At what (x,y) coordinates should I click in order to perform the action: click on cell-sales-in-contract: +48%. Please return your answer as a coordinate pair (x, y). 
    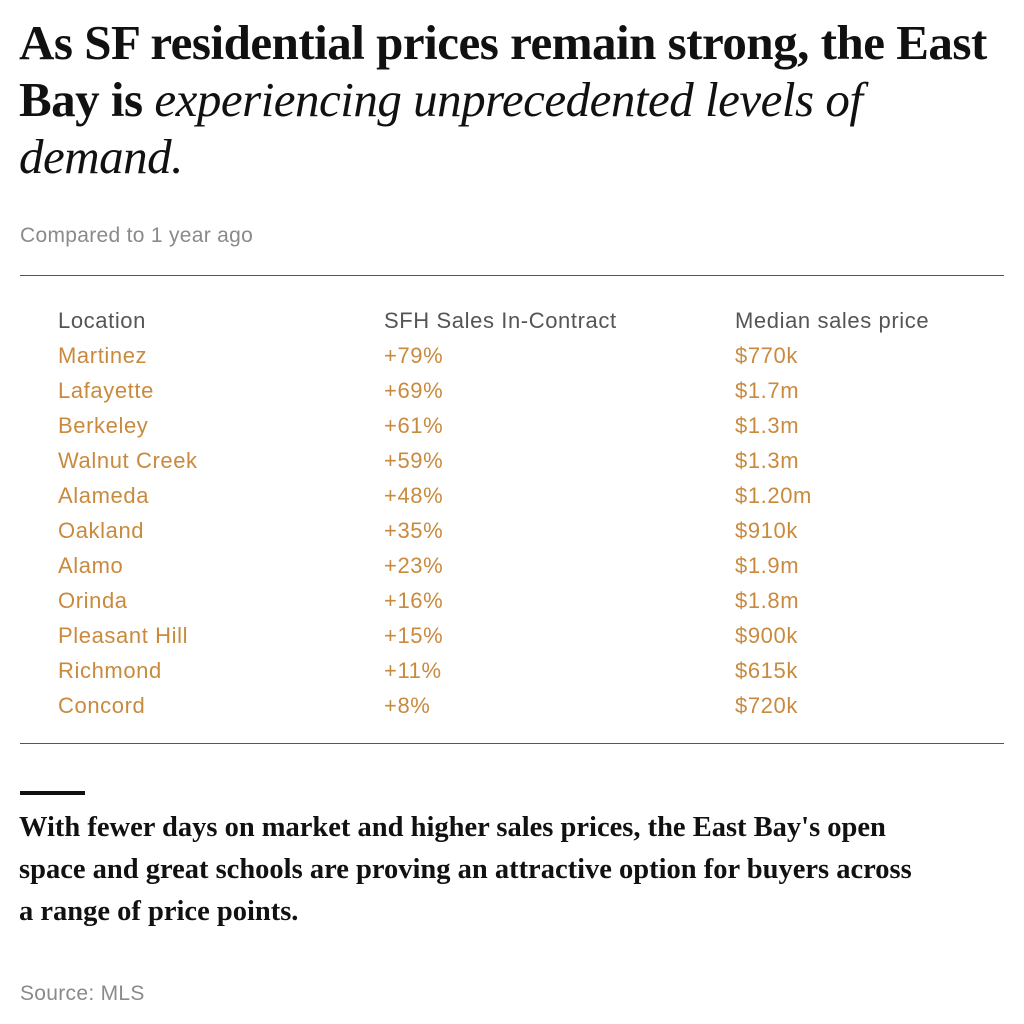
    Looking at the image, I should click on (414, 495).